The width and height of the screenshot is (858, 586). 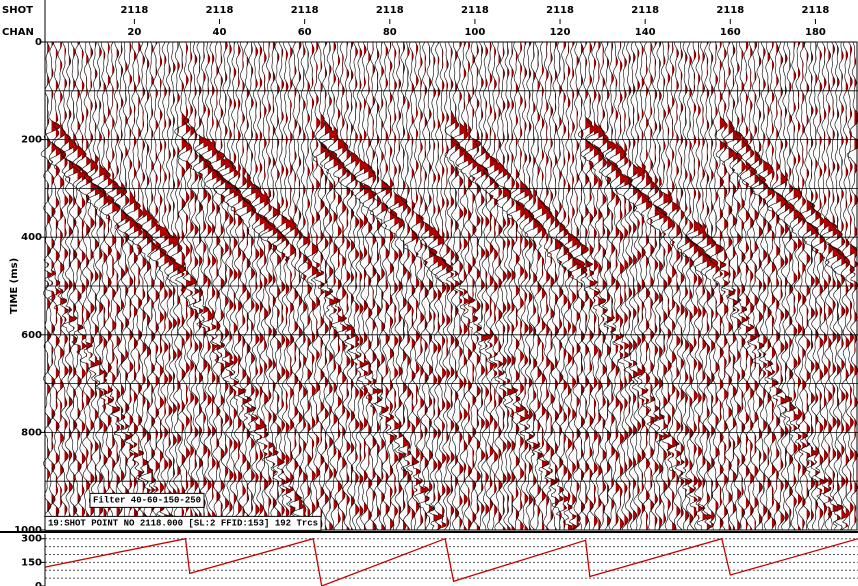 I want to click on y-tick-label: 300, so click(x=31, y=539).